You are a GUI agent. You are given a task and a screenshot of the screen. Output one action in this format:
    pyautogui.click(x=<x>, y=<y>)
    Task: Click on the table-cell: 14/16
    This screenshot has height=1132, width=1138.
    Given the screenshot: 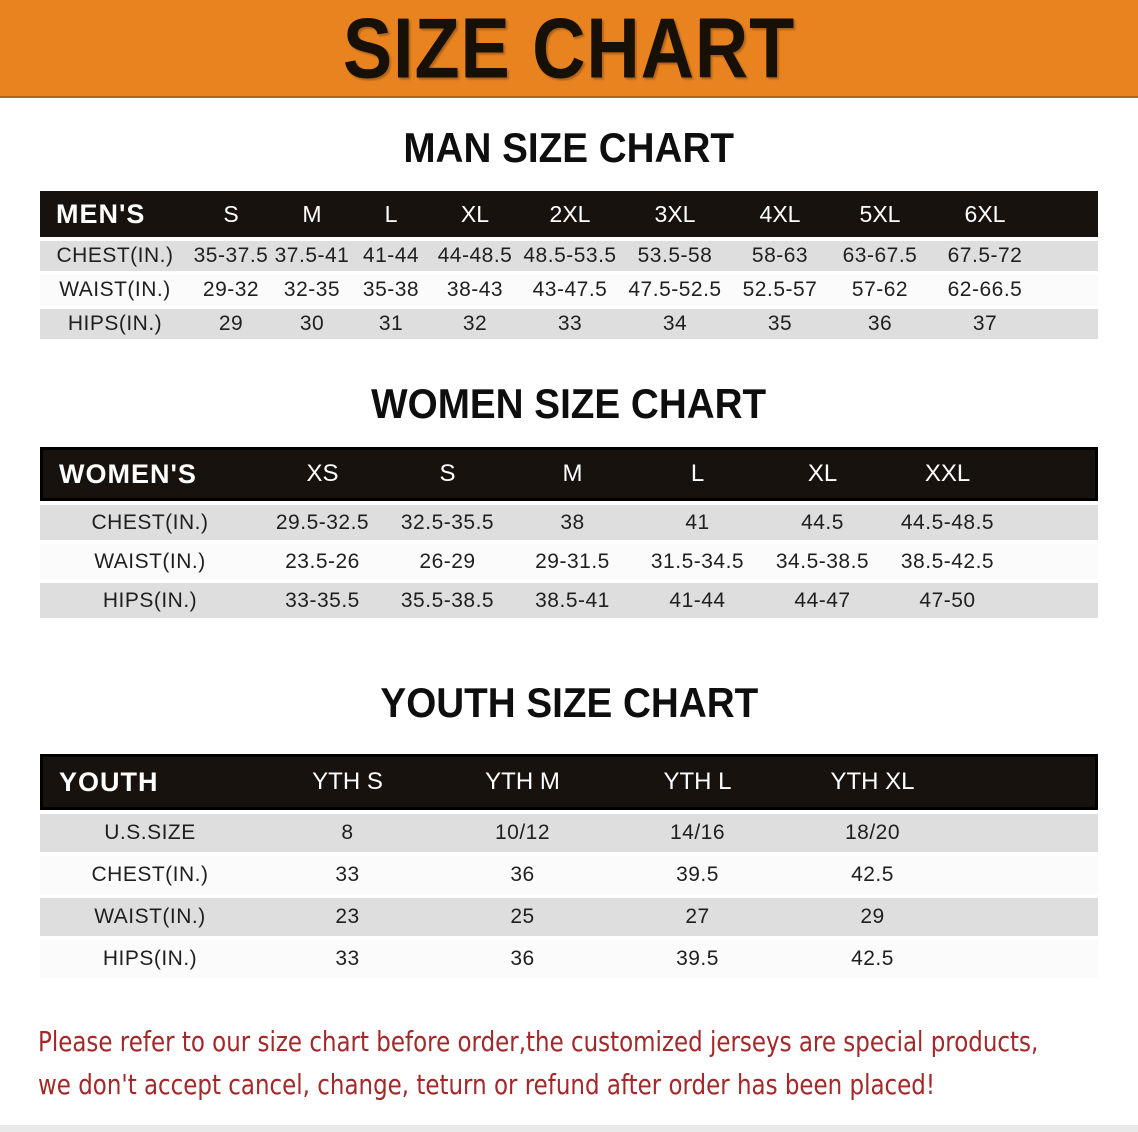 What is the action you would take?
    pyautogui.click(x=697, y=833)
    